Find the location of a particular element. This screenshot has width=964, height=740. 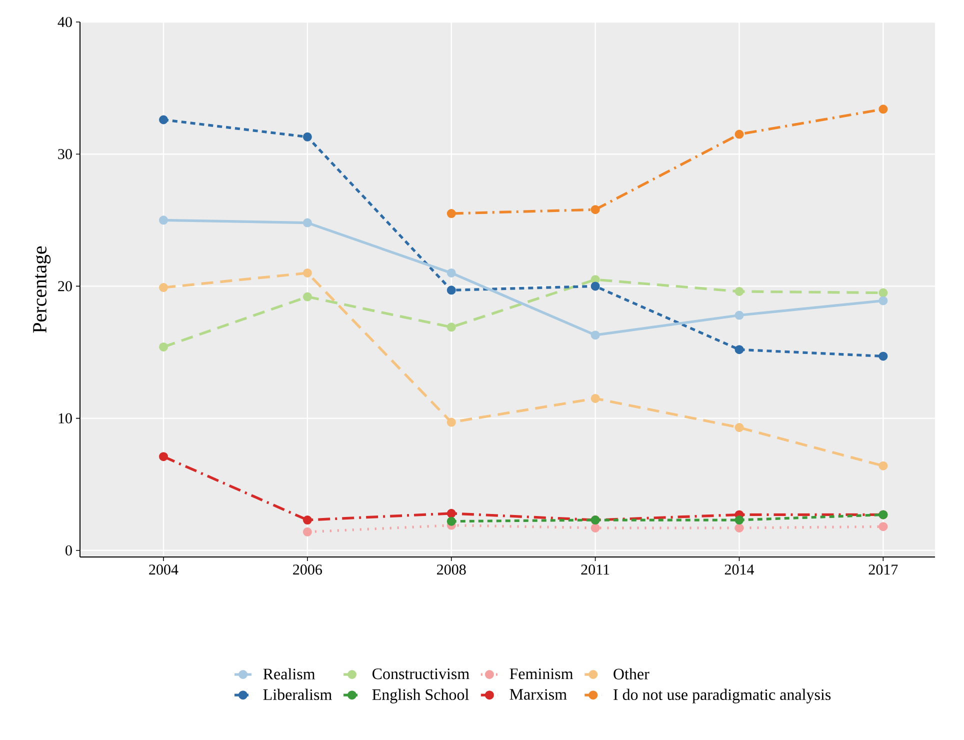

legend-label: Marxism is located at coordinates (538, 694).